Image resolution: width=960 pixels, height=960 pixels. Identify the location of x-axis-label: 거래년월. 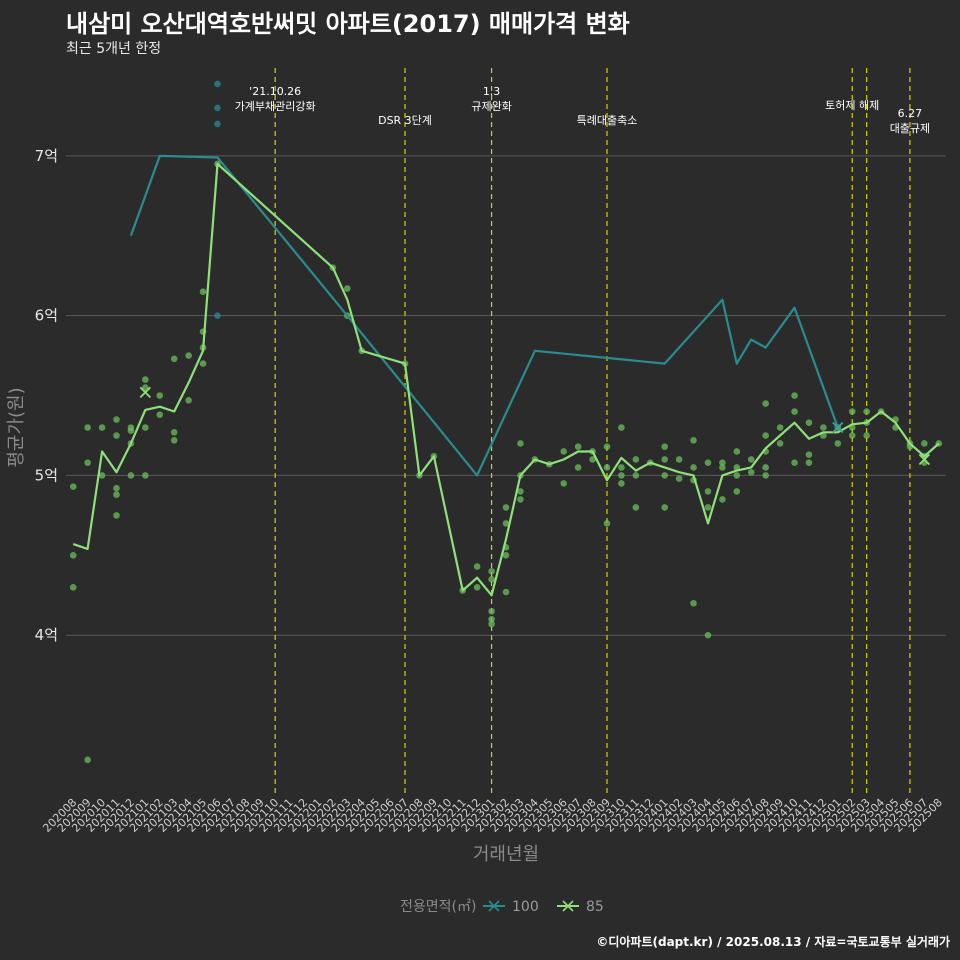
(506, 854).